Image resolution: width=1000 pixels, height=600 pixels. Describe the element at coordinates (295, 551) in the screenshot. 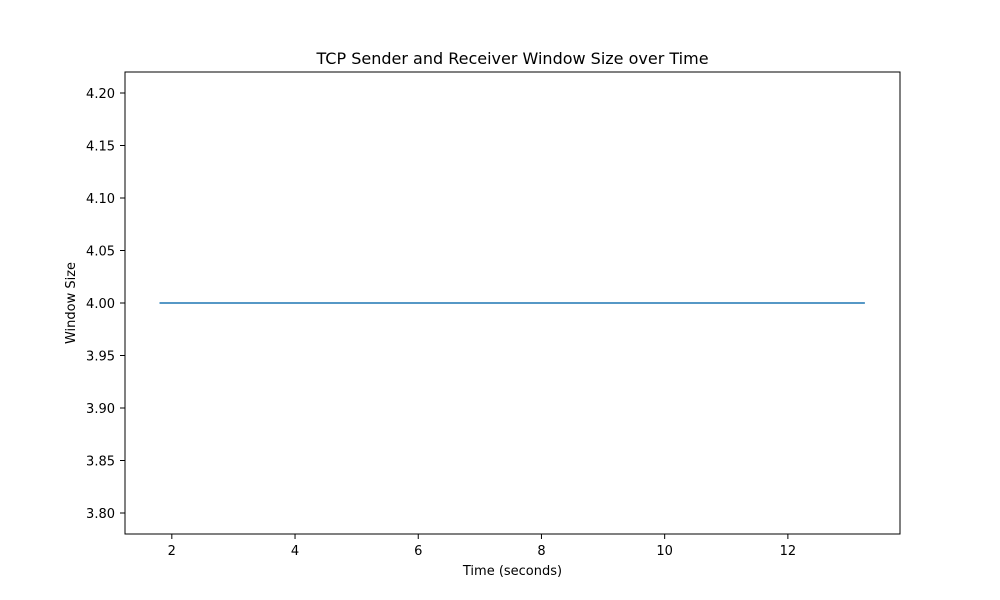

I see `x-tick-label: 4` at that location.